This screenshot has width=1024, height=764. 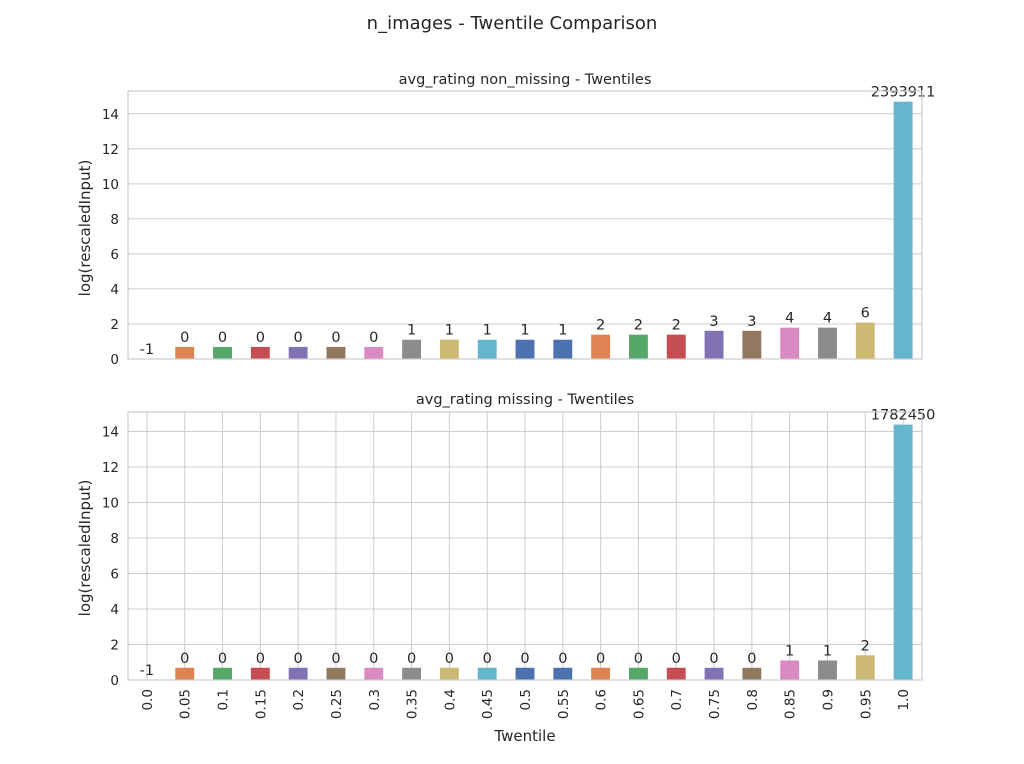 What do you see at coordinates (148, 699) in the screenshot?
I see `x-tick-label: 0.0` at bounding box center [148, 699].